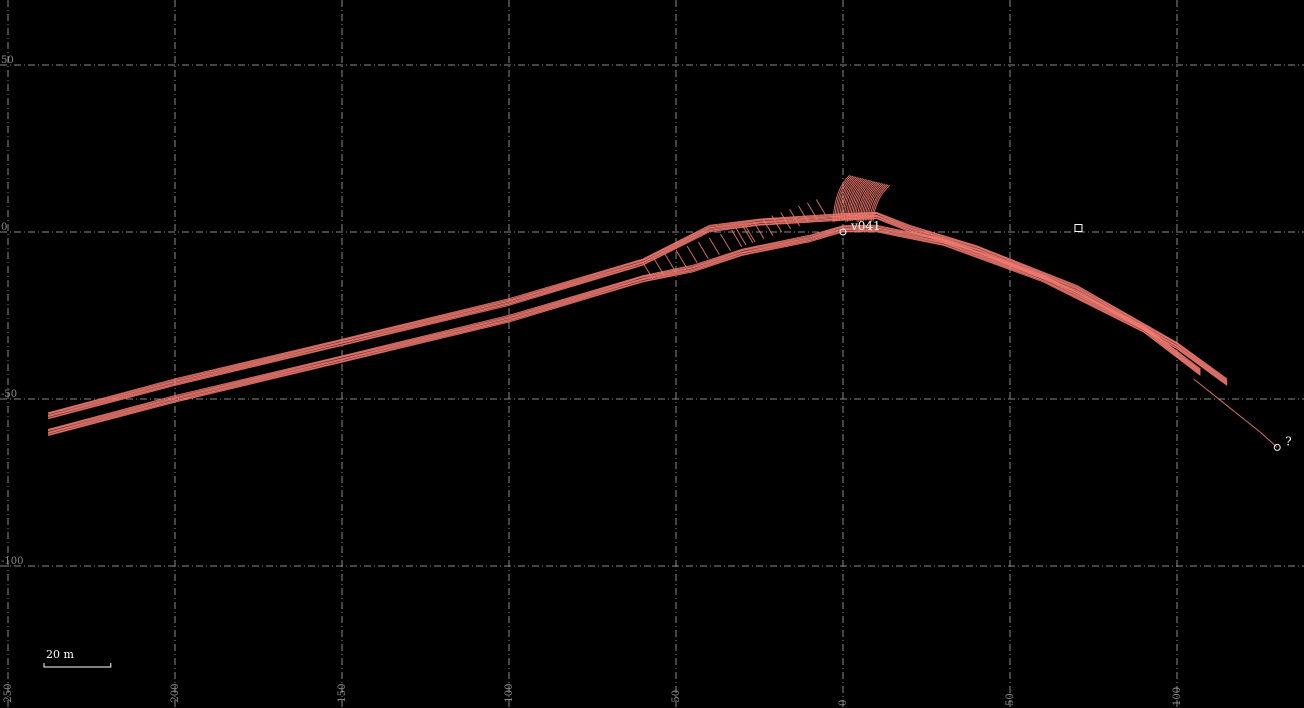 The image size is (1304, 708). What do you see at coordinates (1010, 699) in the screenshot?
I see `x-tick-label: 50` at bounding box center [1010, 699].